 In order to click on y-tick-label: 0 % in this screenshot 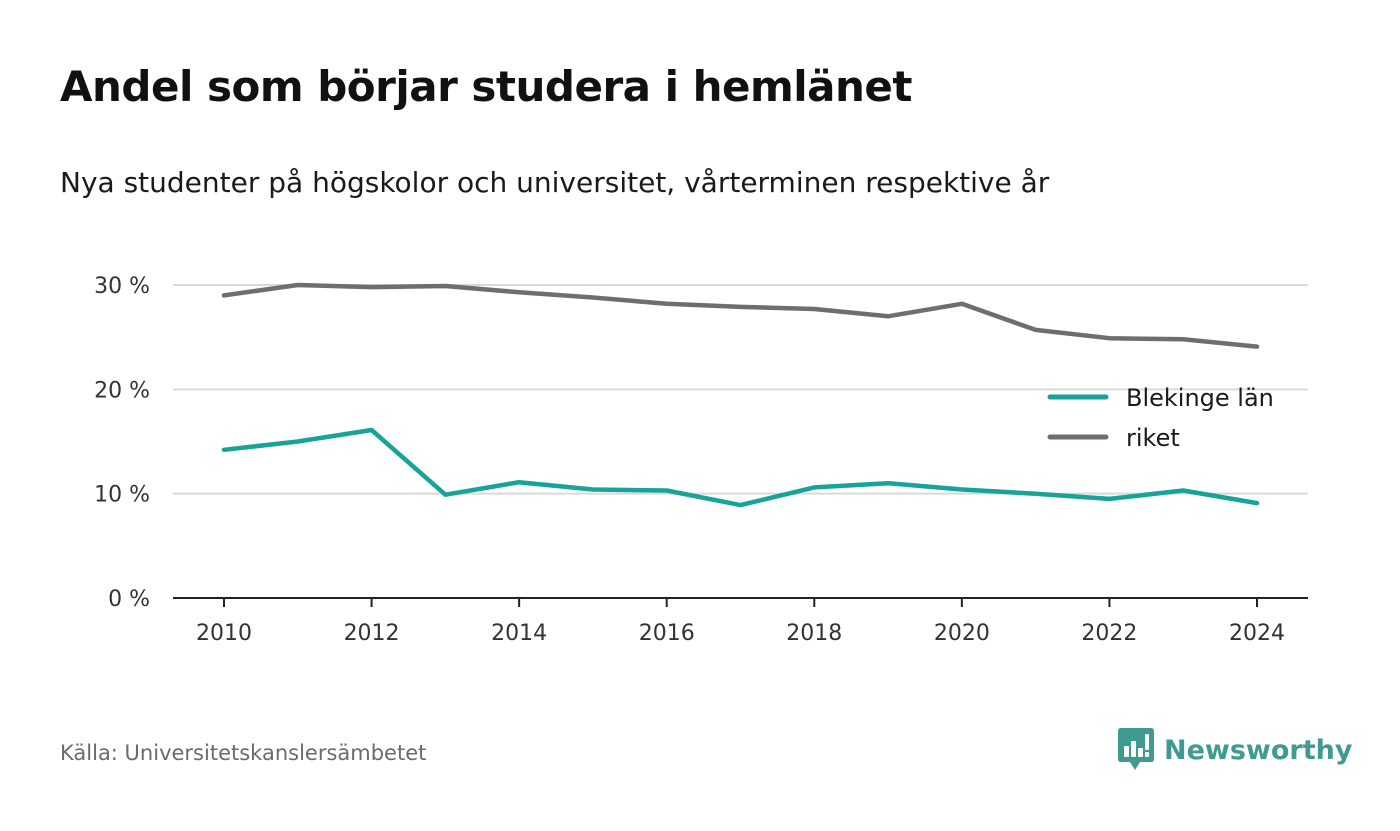, I will do `click(129, 599)`.